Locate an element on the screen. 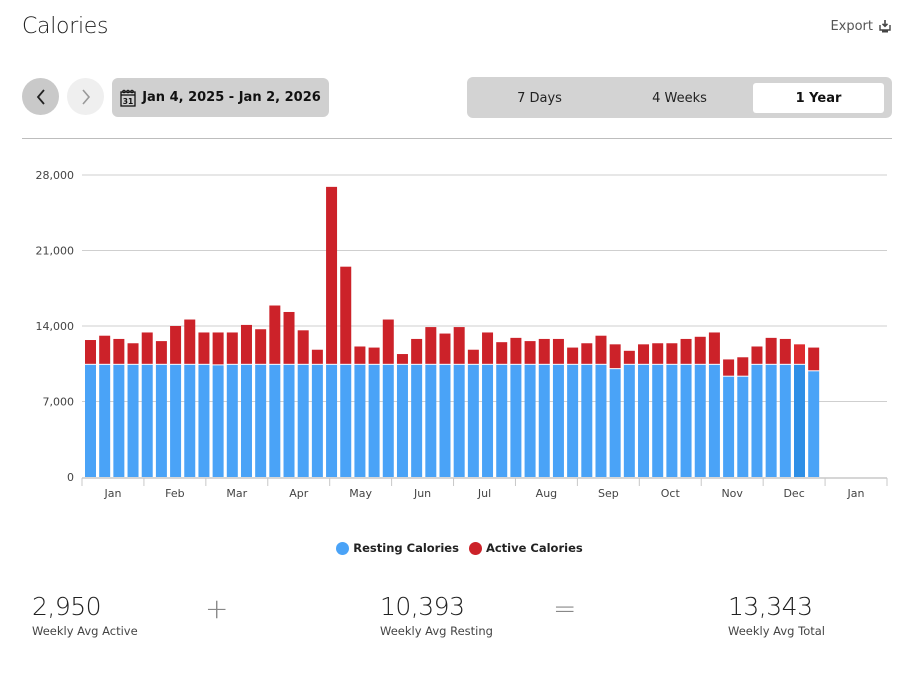 The height and width of the screenshot is (678, 919). tab-4-weeks: 4 Weeks is located at coordinates (679, 98).